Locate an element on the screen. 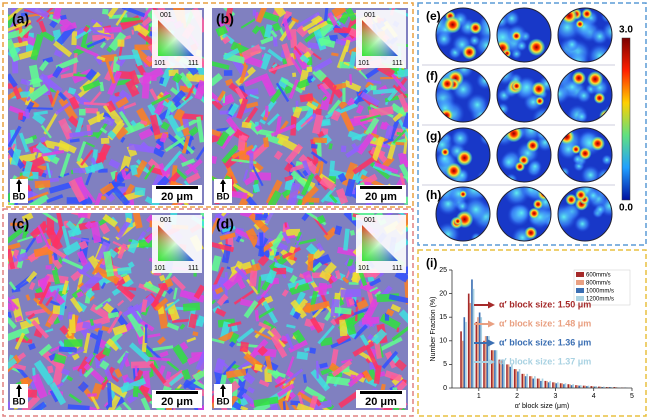 This screenshot has width=650, height=420. colorbar-max: 3.0 is located at coordinates (626, 30).